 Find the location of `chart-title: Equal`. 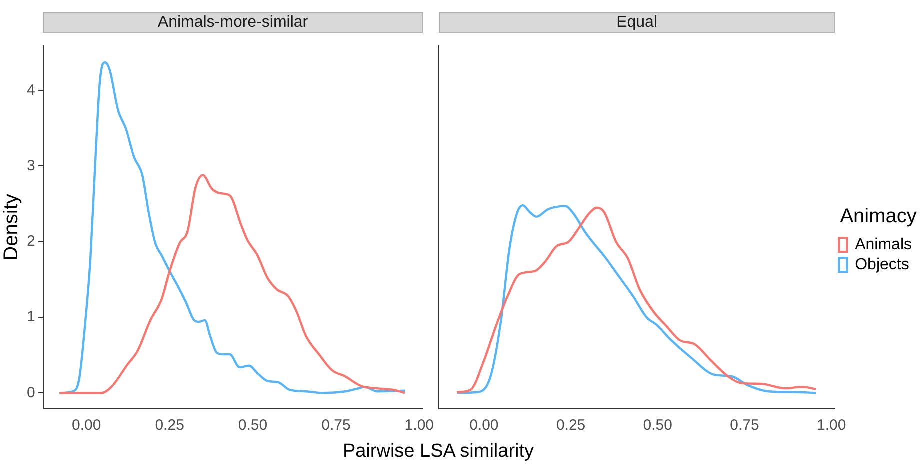

chart-title: Equal is located at coordinates (637, 22).